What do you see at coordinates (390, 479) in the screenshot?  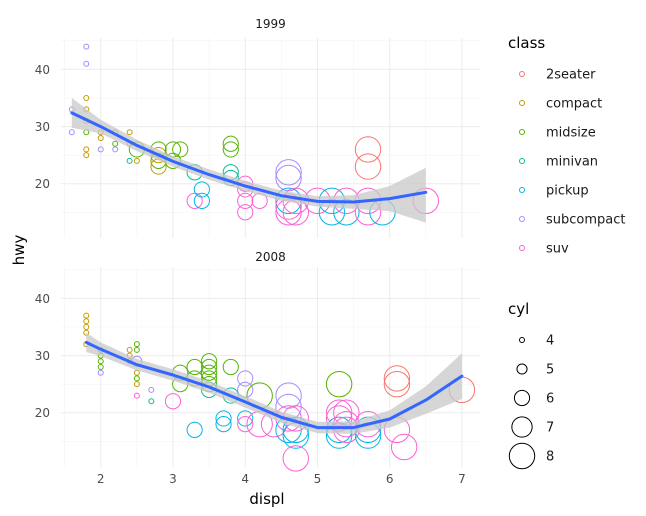 I see `x-tick-label: 6` at bounding box center [390, 479].